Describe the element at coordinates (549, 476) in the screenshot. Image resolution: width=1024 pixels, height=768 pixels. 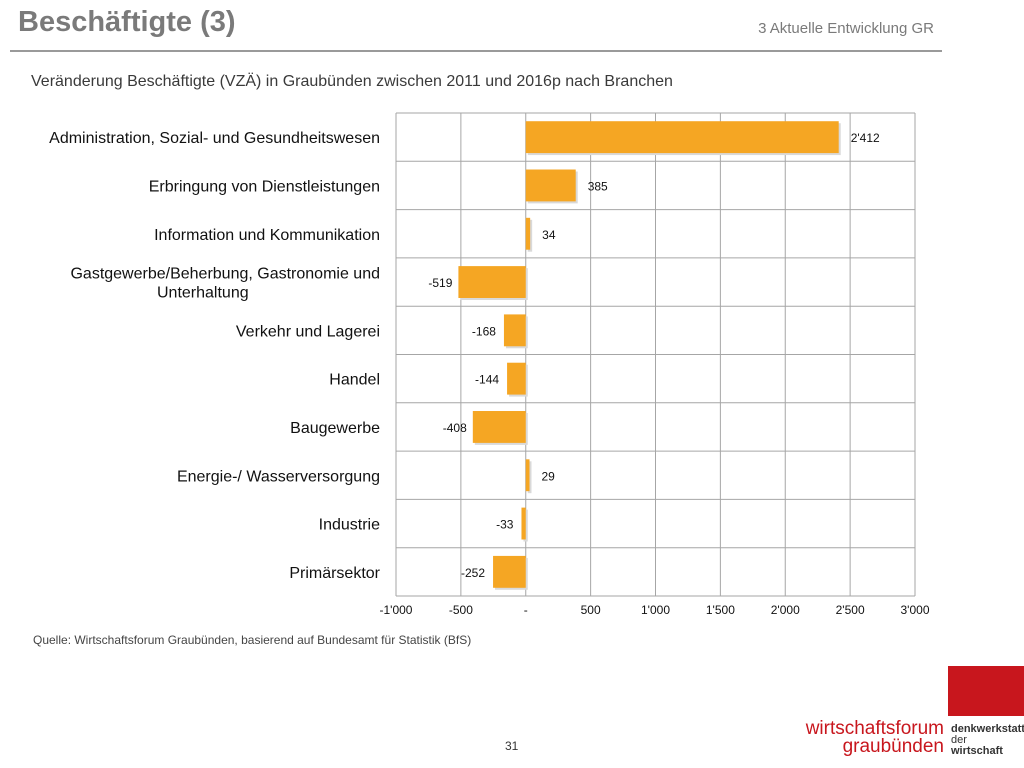
I see `data-label: 29` at that location.